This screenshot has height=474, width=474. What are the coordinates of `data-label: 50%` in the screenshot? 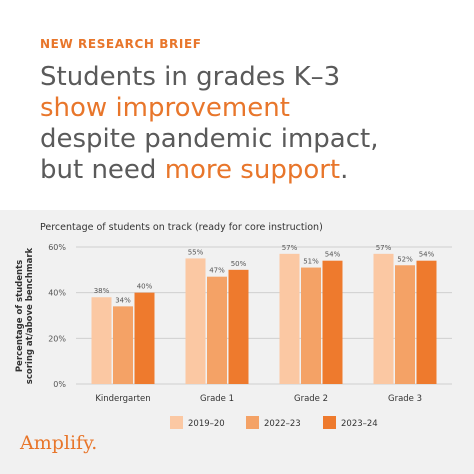 It's located at (239, 264).